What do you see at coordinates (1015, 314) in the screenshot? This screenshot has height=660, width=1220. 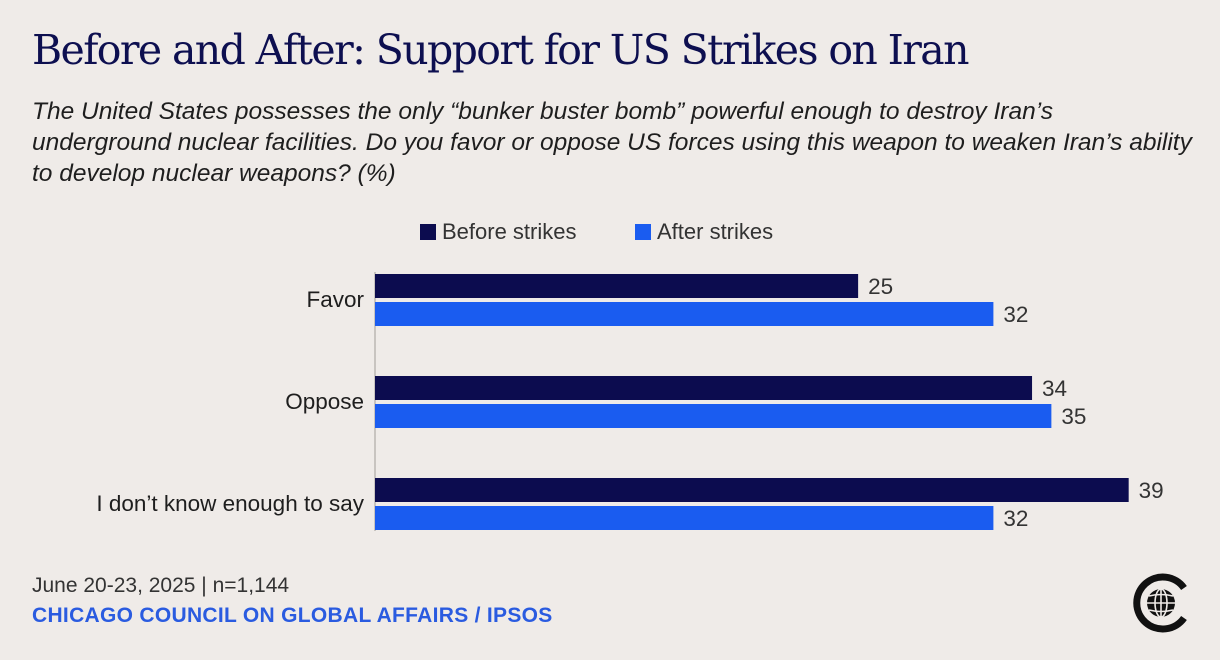 I see `data-label-1-2: 32` at bounding box center [1015, 314].